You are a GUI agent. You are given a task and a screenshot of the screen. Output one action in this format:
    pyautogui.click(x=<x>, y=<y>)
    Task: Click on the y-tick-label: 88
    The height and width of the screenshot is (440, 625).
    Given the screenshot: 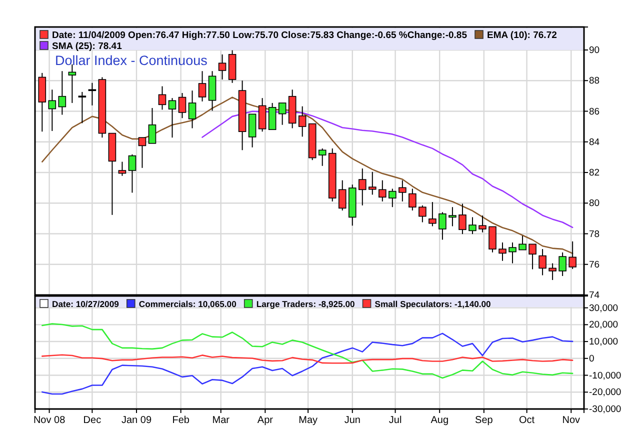 What is the action you would take?
    pyautogui.click(x=594, y=81)
    